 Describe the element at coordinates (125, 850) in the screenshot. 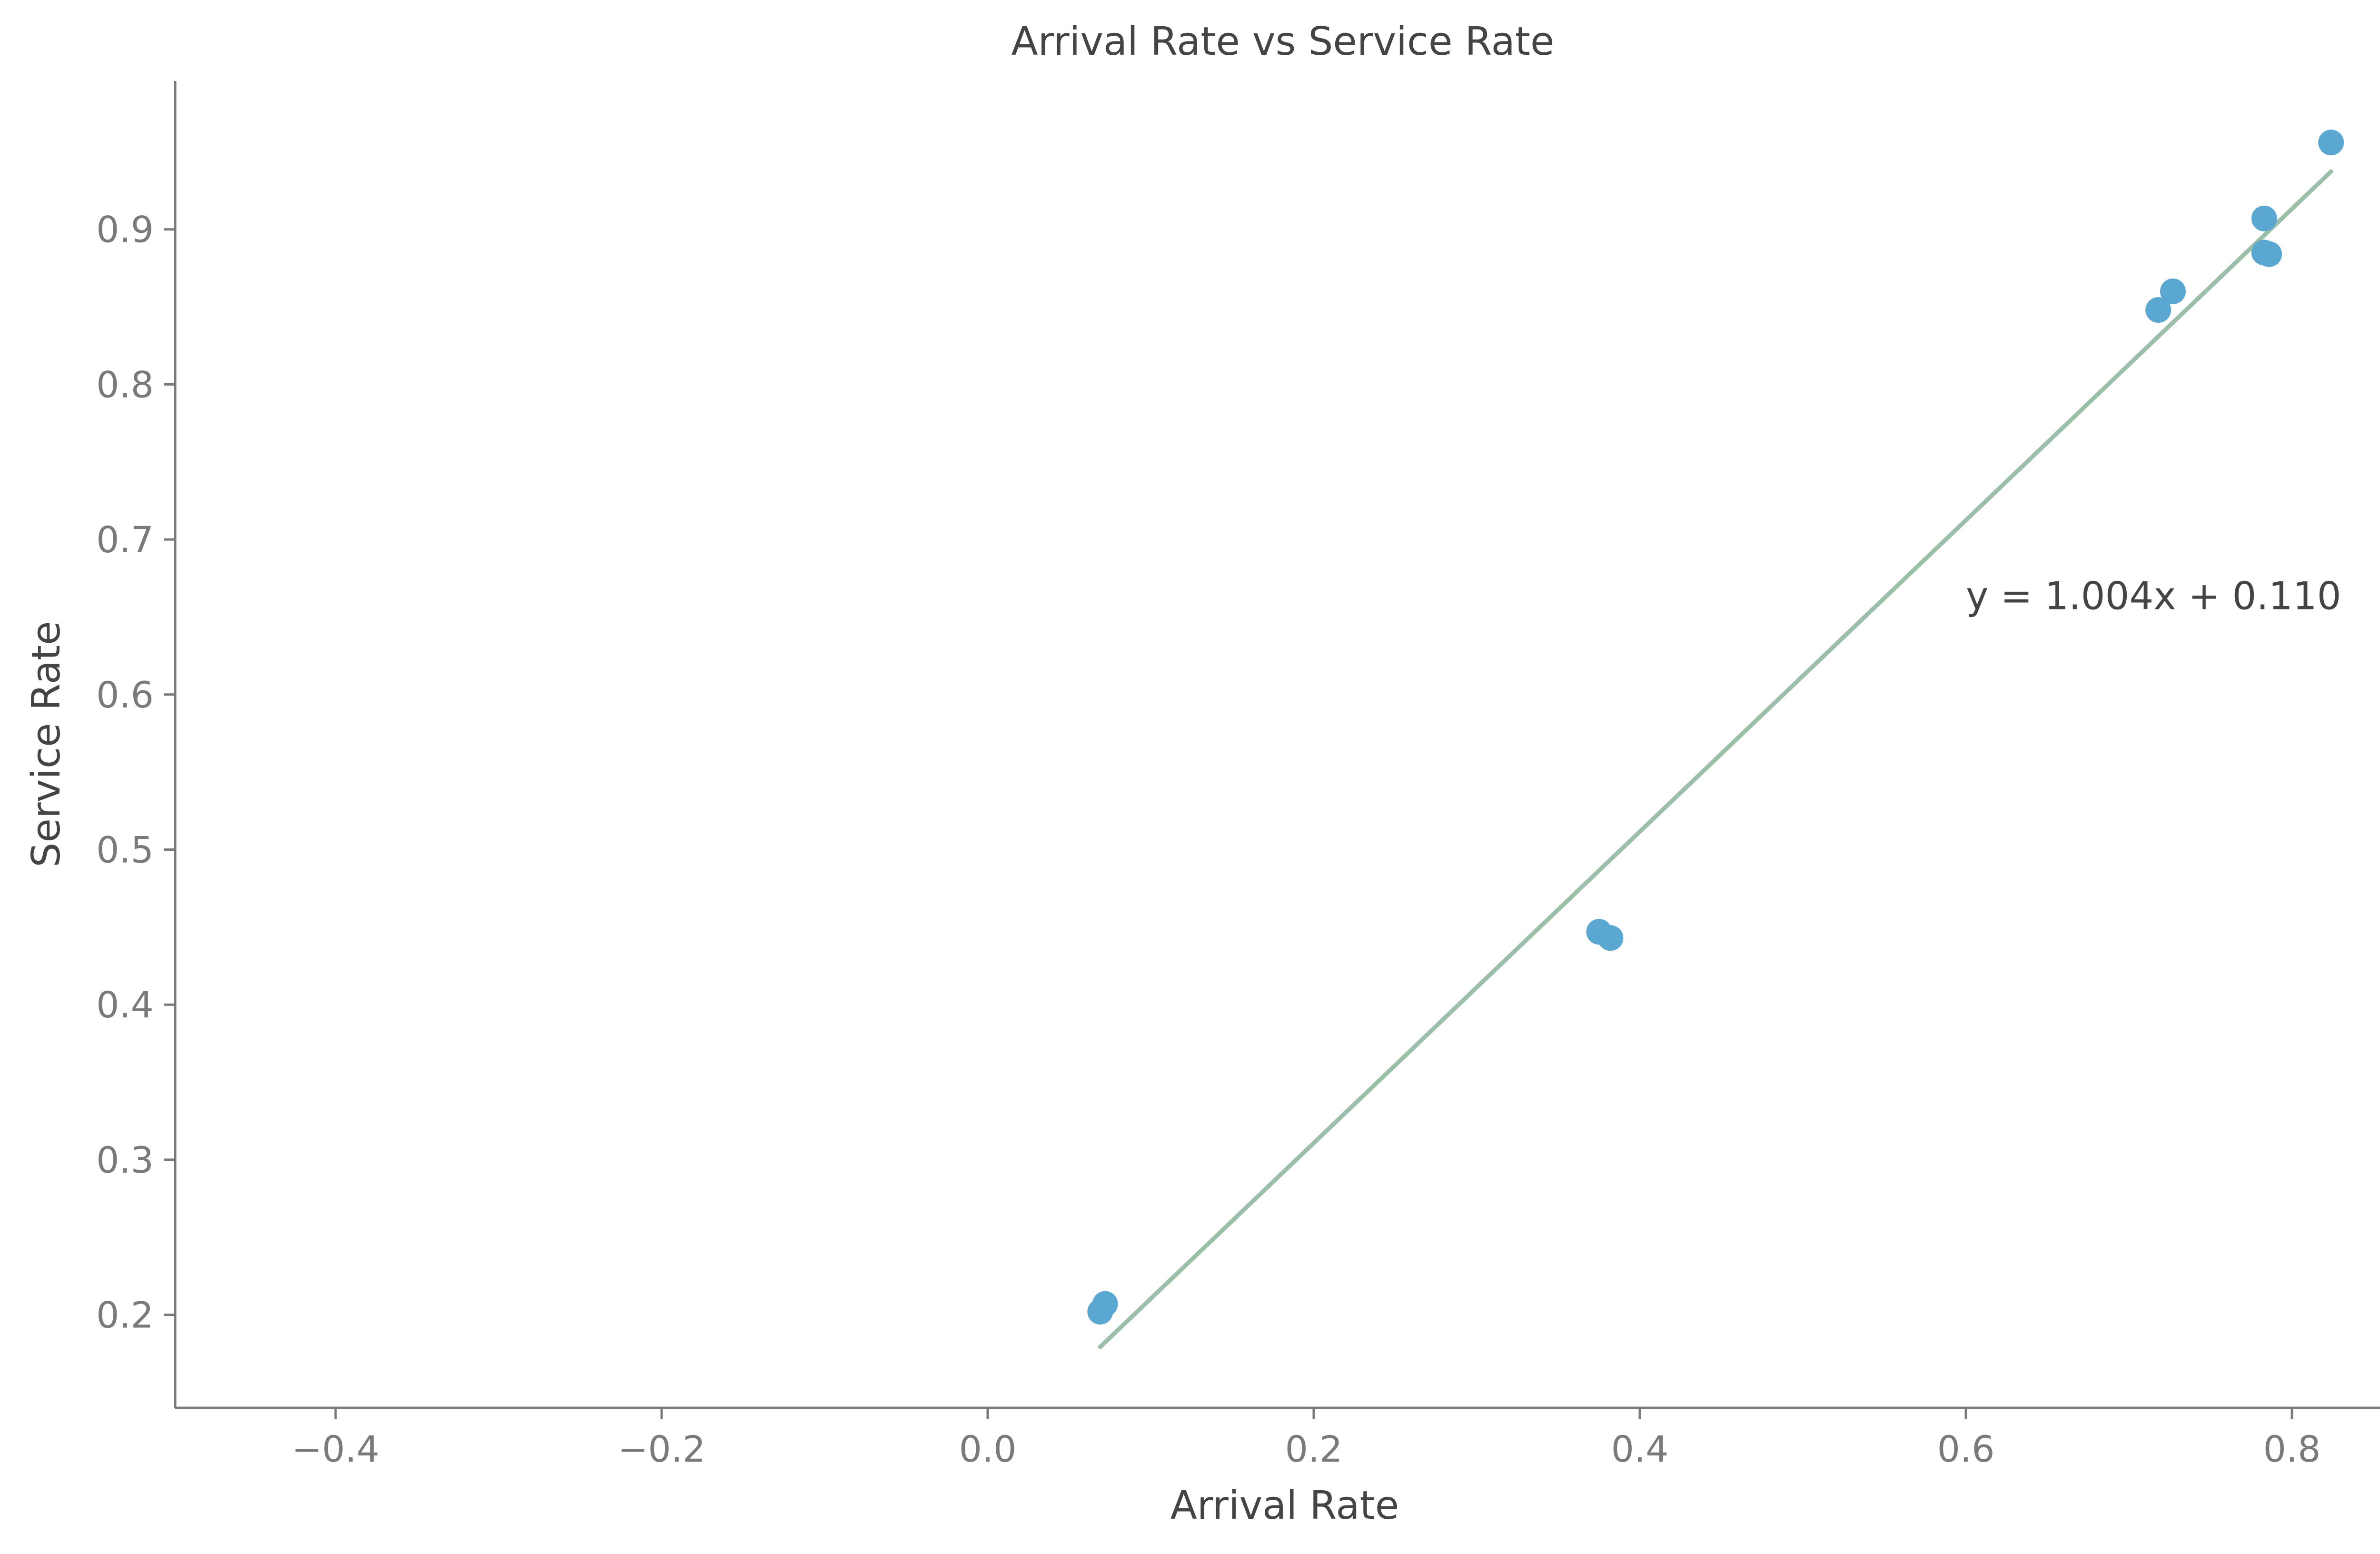

I see `y-tick-label: 0.5` at that location.